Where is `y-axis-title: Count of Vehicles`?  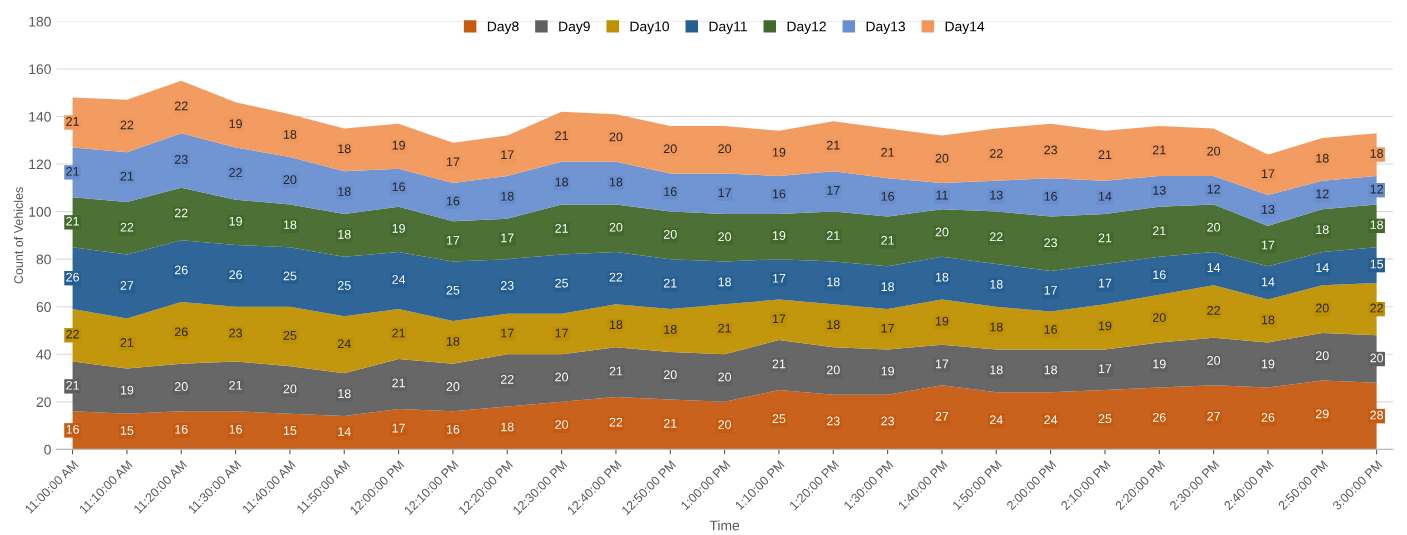 y-axis-title: Count of Vehicles is located at coordinates (18, 235).